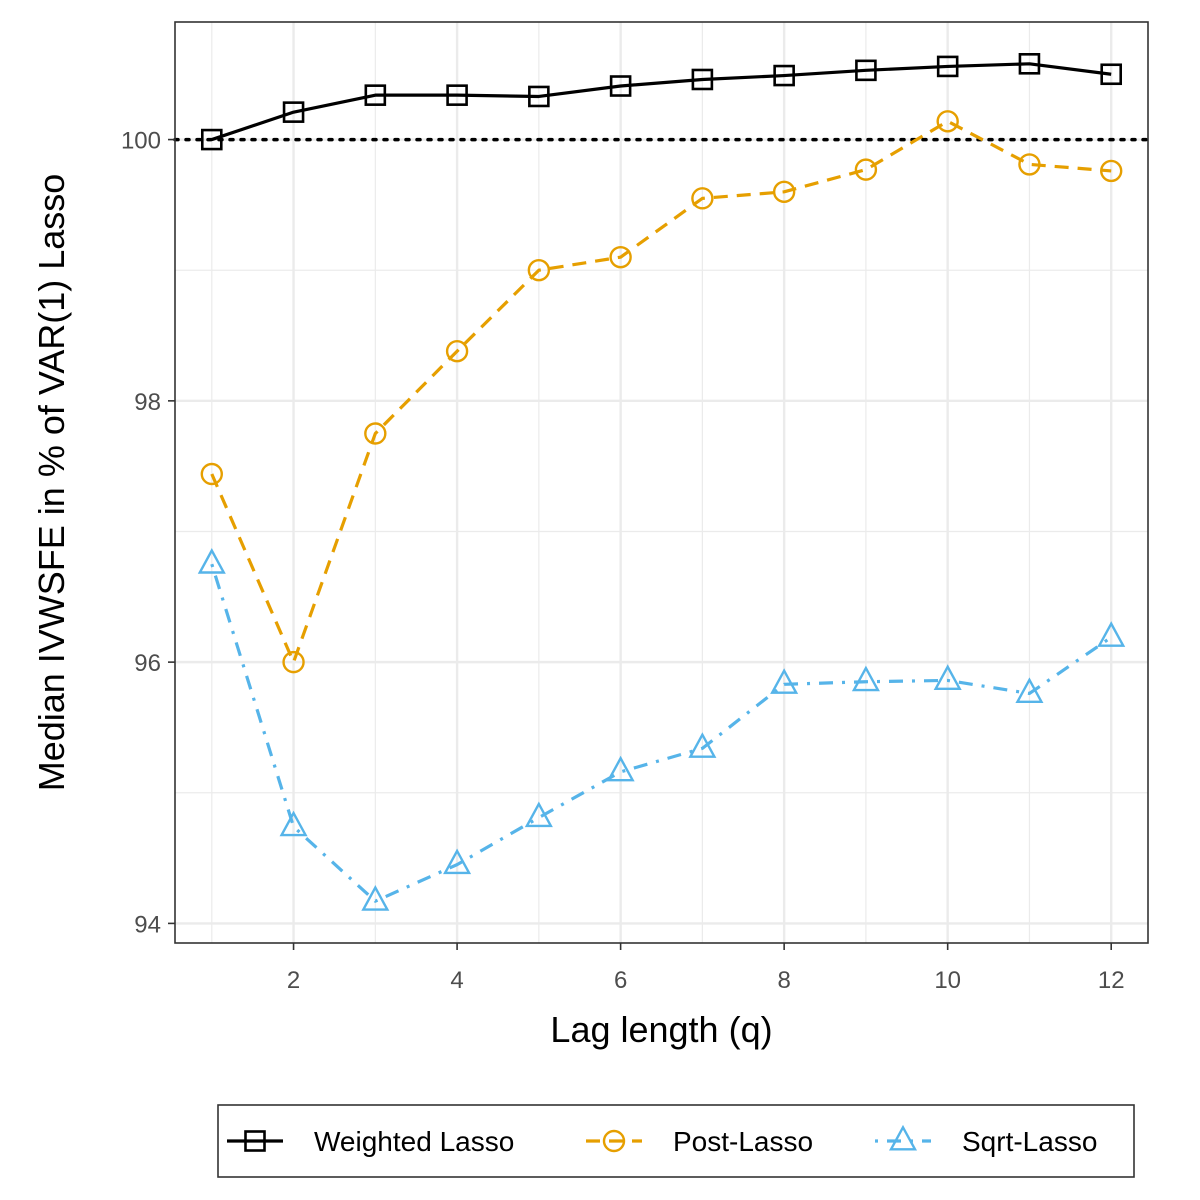 The image size is (1200, 1200). What do you see at coordinates (51, 483) in the screenshot?
I see `y-axis-title: Median IVWSFE in % of VAR(1) Lasso` at bounding box center [51, 483].